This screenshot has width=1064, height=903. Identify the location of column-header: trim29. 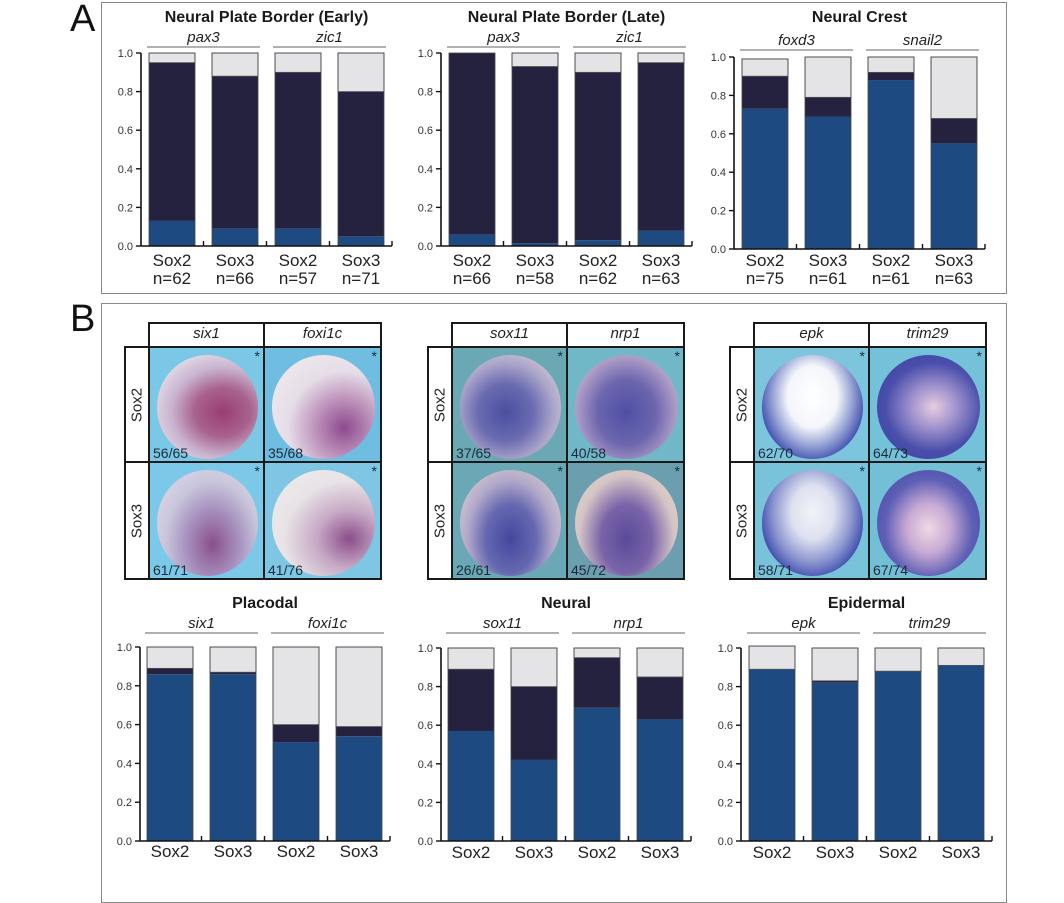
(927, 335).